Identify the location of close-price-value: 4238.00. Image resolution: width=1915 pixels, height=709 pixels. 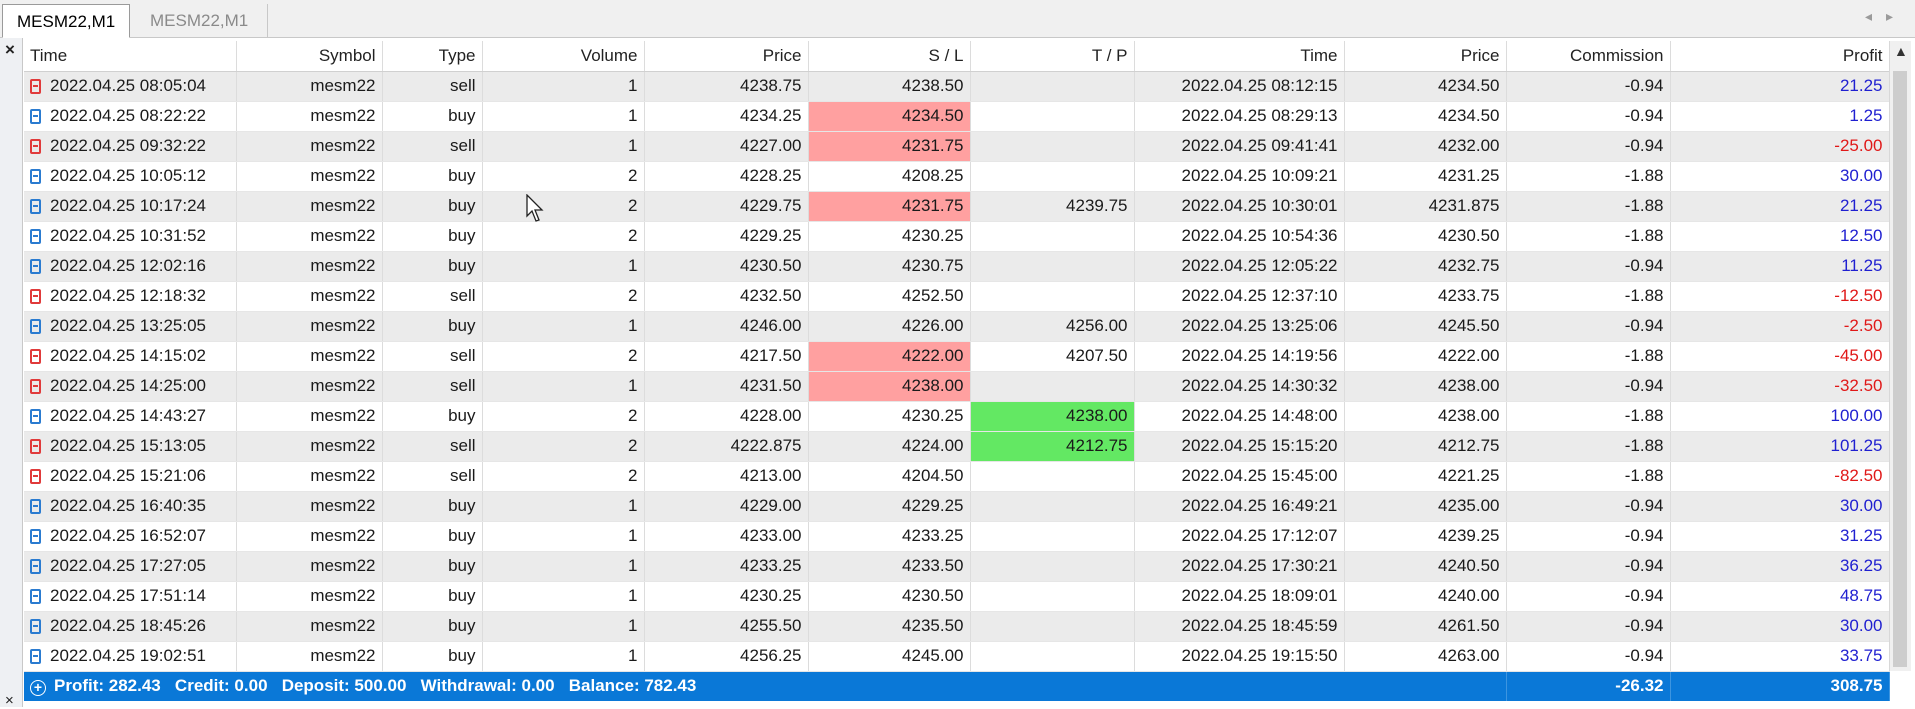
(1469, 385).